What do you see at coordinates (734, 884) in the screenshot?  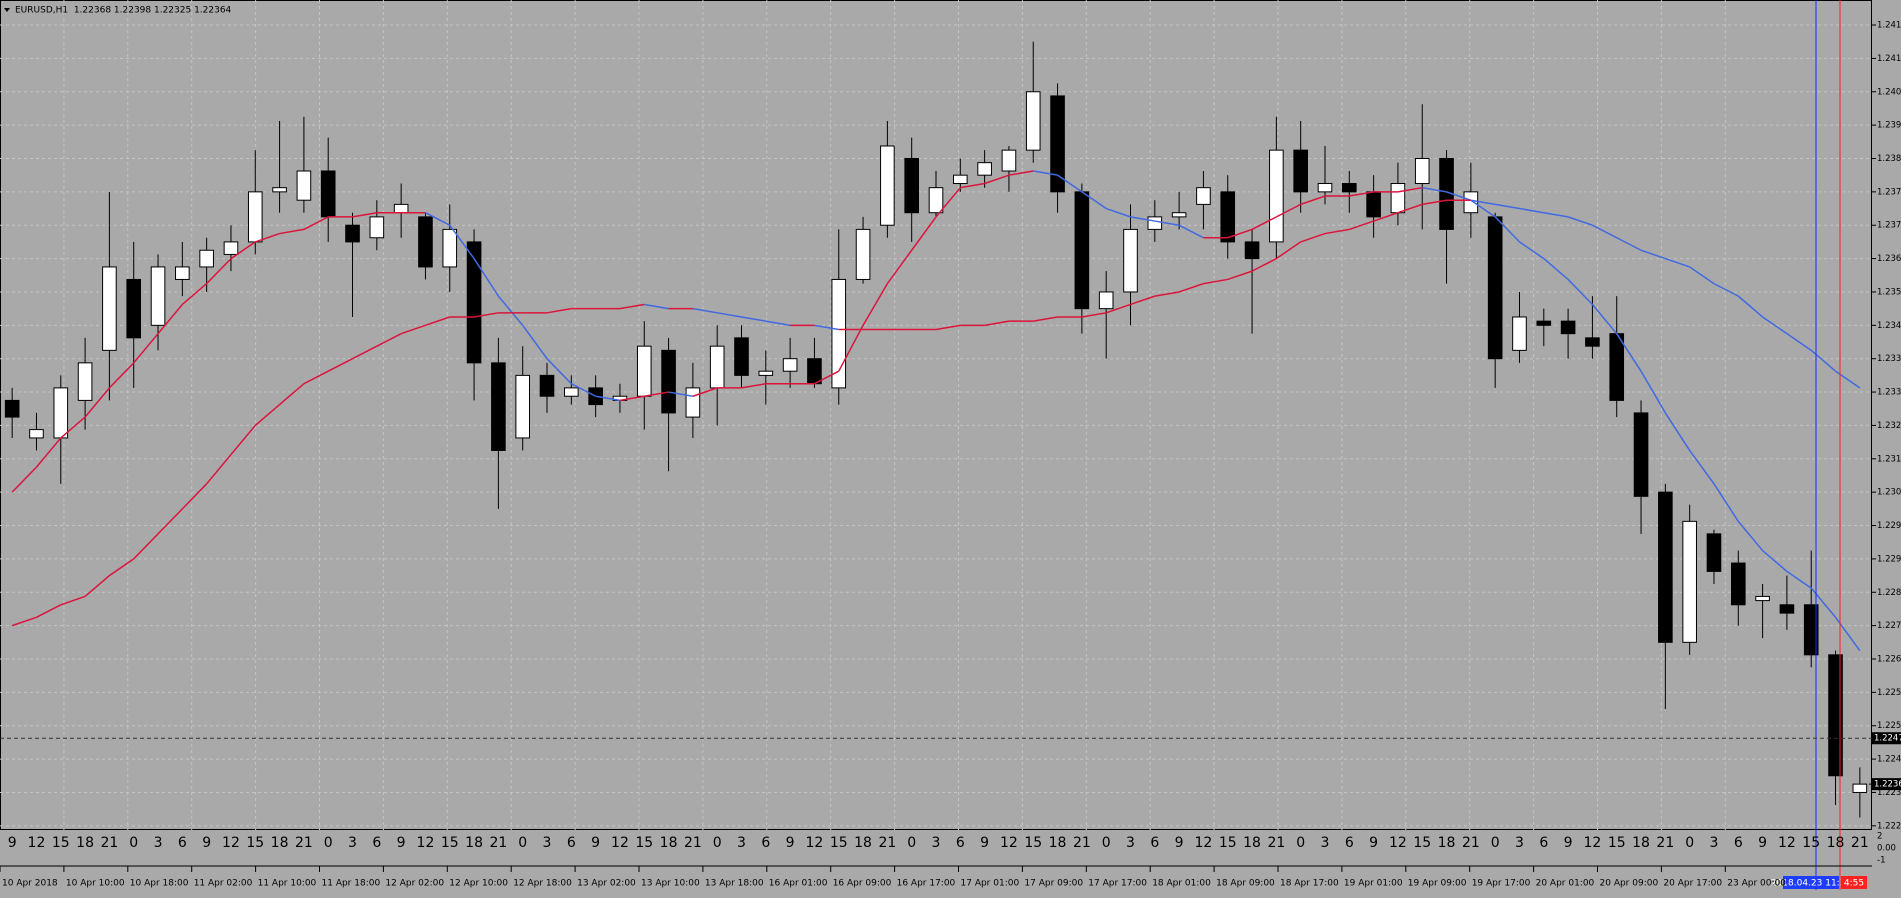 I see `date-label: 13 Apr 18:00` at bounding box center [734, 884].